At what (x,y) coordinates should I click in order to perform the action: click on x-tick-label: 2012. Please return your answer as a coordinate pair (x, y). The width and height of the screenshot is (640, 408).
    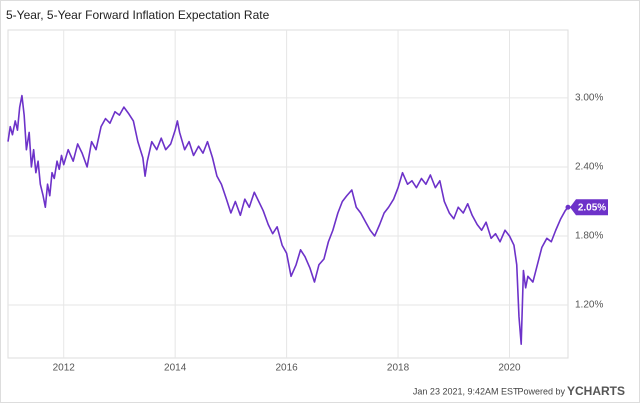
    Looking at the image, I should click on (64, 368).